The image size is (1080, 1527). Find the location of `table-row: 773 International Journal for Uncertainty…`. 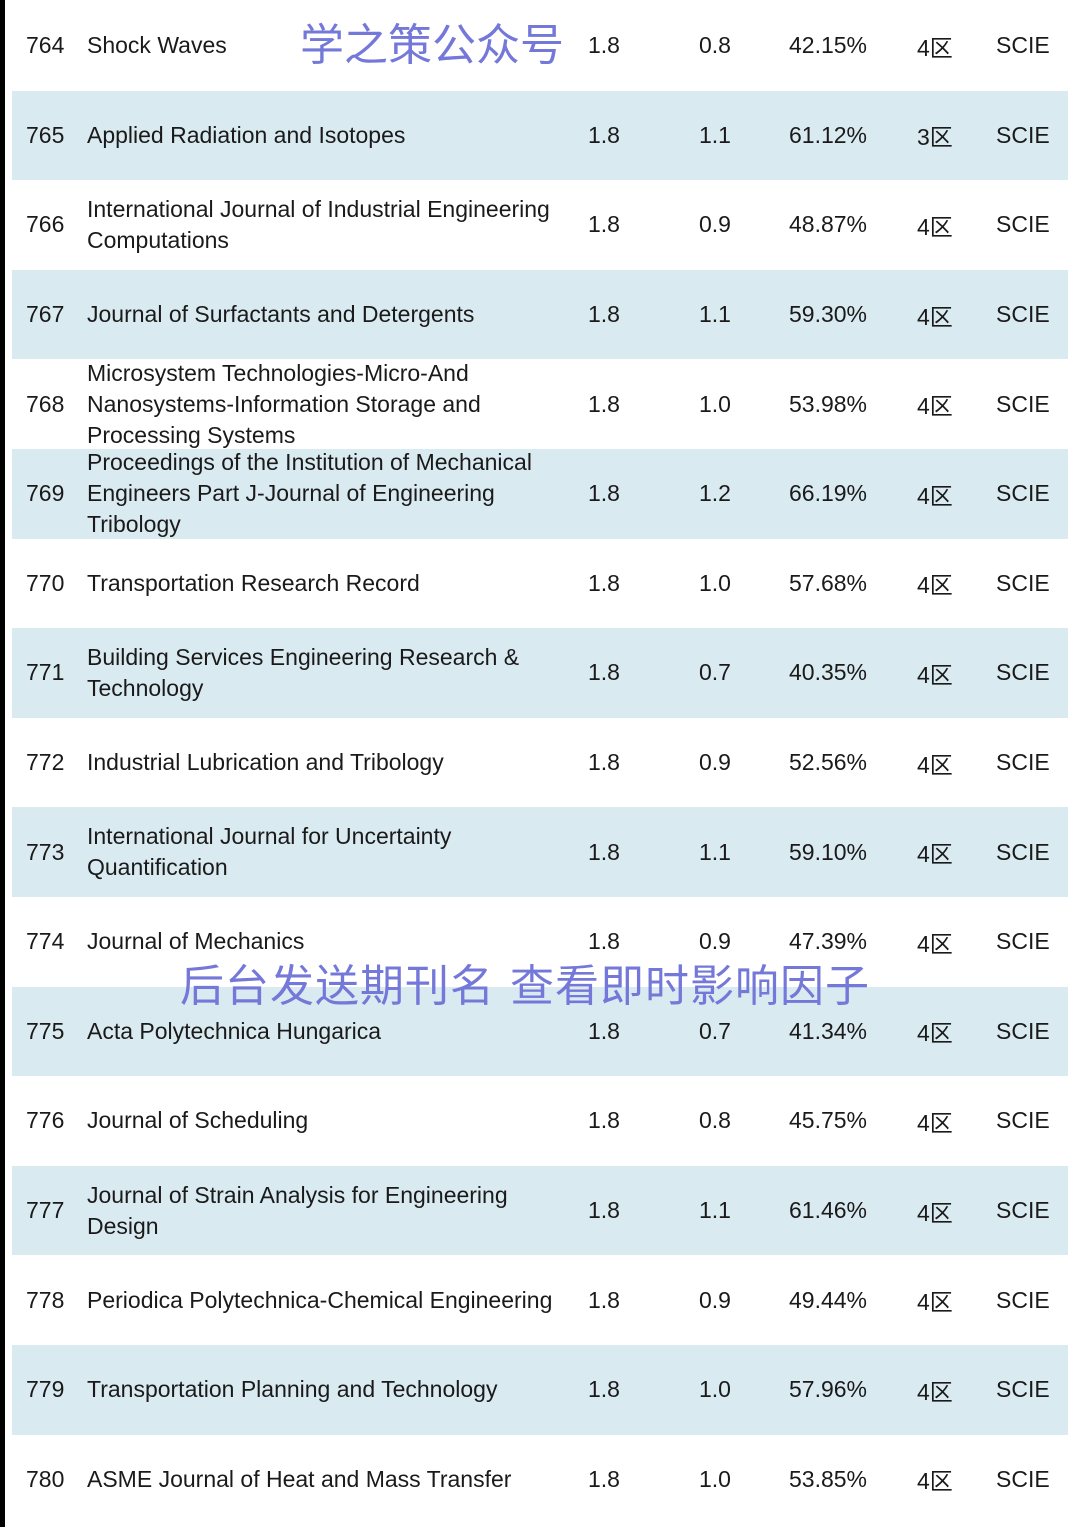

table-row: 773 International Journal for Uncertainty… is located at coordinates (540, 852).